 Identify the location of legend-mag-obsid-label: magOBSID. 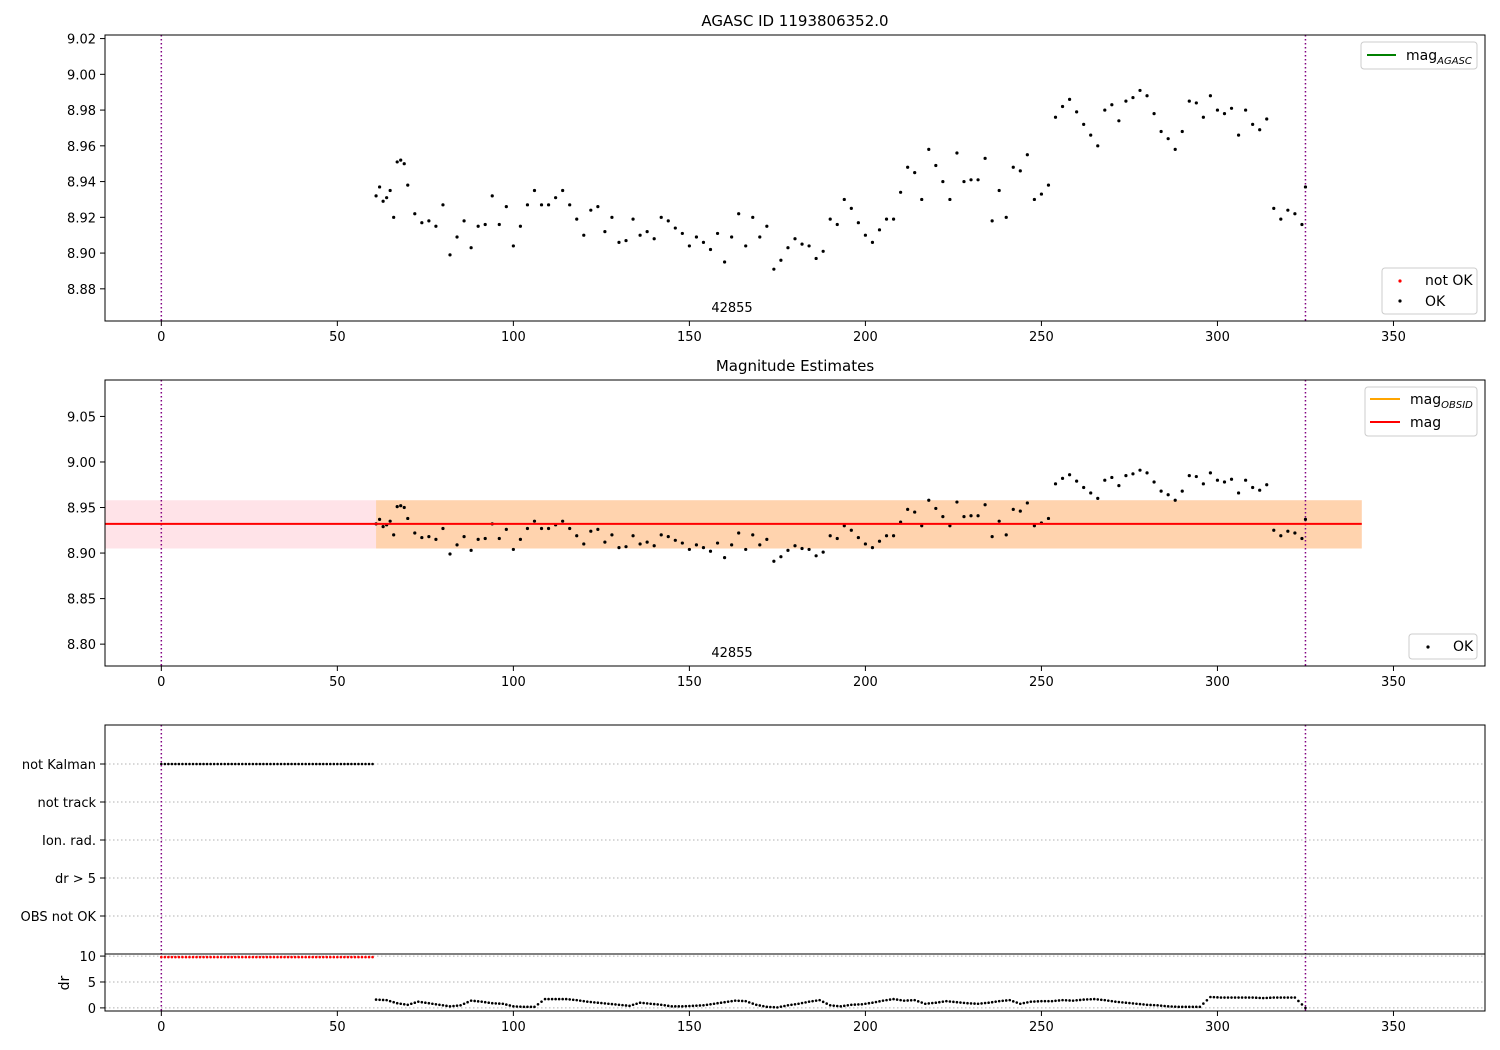
(1441, 401).